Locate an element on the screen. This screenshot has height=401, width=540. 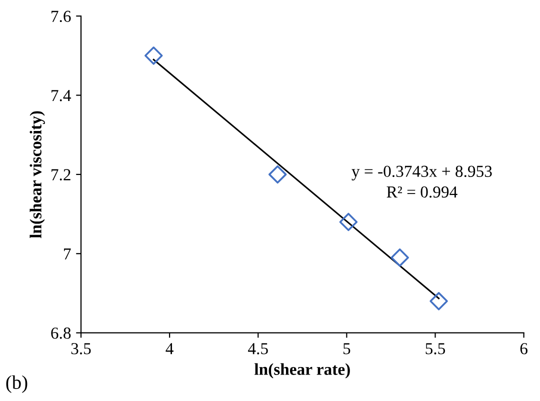
x-tick-label: 3.5 is located at coordinates (81, 348).